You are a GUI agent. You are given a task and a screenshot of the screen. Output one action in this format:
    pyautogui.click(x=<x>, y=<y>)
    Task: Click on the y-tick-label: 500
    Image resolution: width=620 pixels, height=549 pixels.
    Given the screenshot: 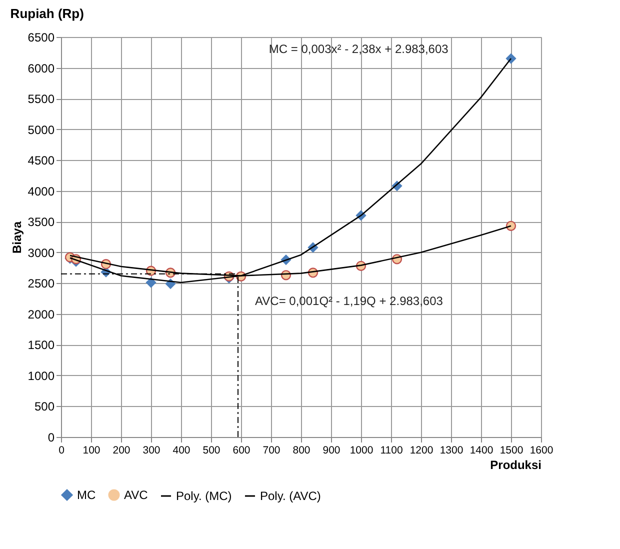 What is the action you would take?
    pyautogui.click(x=44, y=407)
    